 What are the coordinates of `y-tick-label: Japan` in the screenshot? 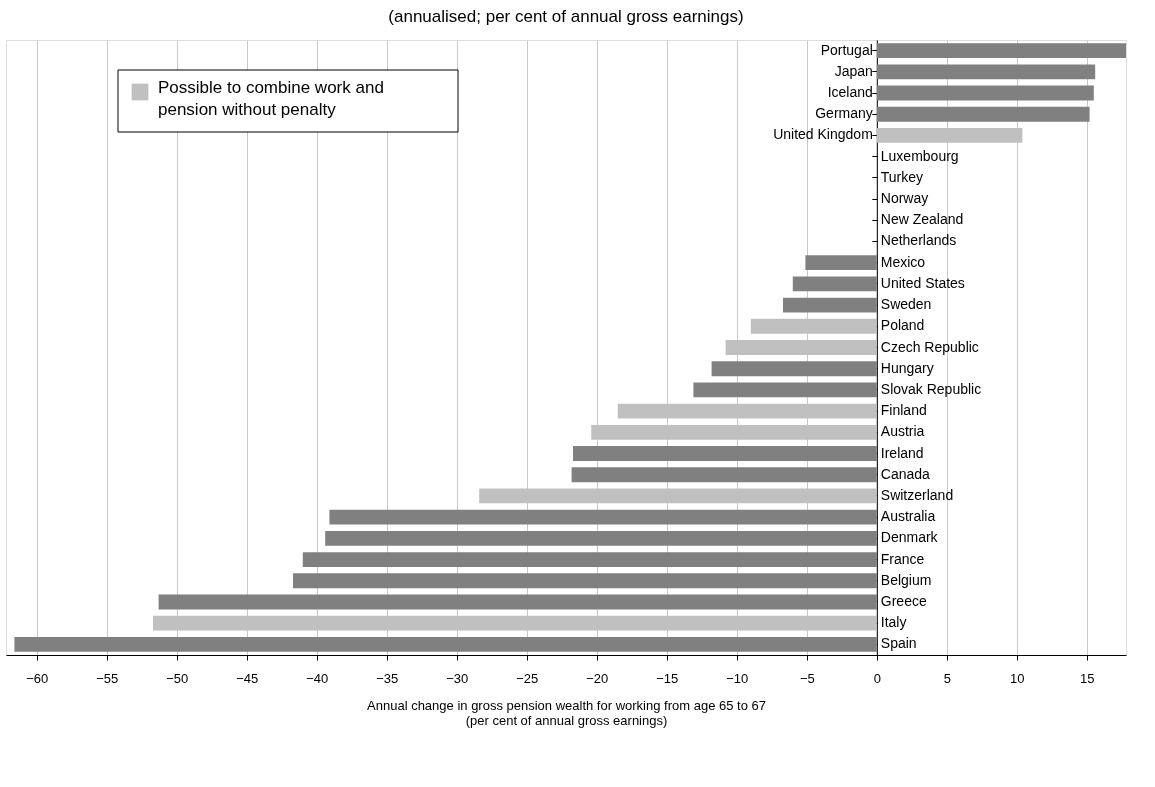 It's located at (853, 70).